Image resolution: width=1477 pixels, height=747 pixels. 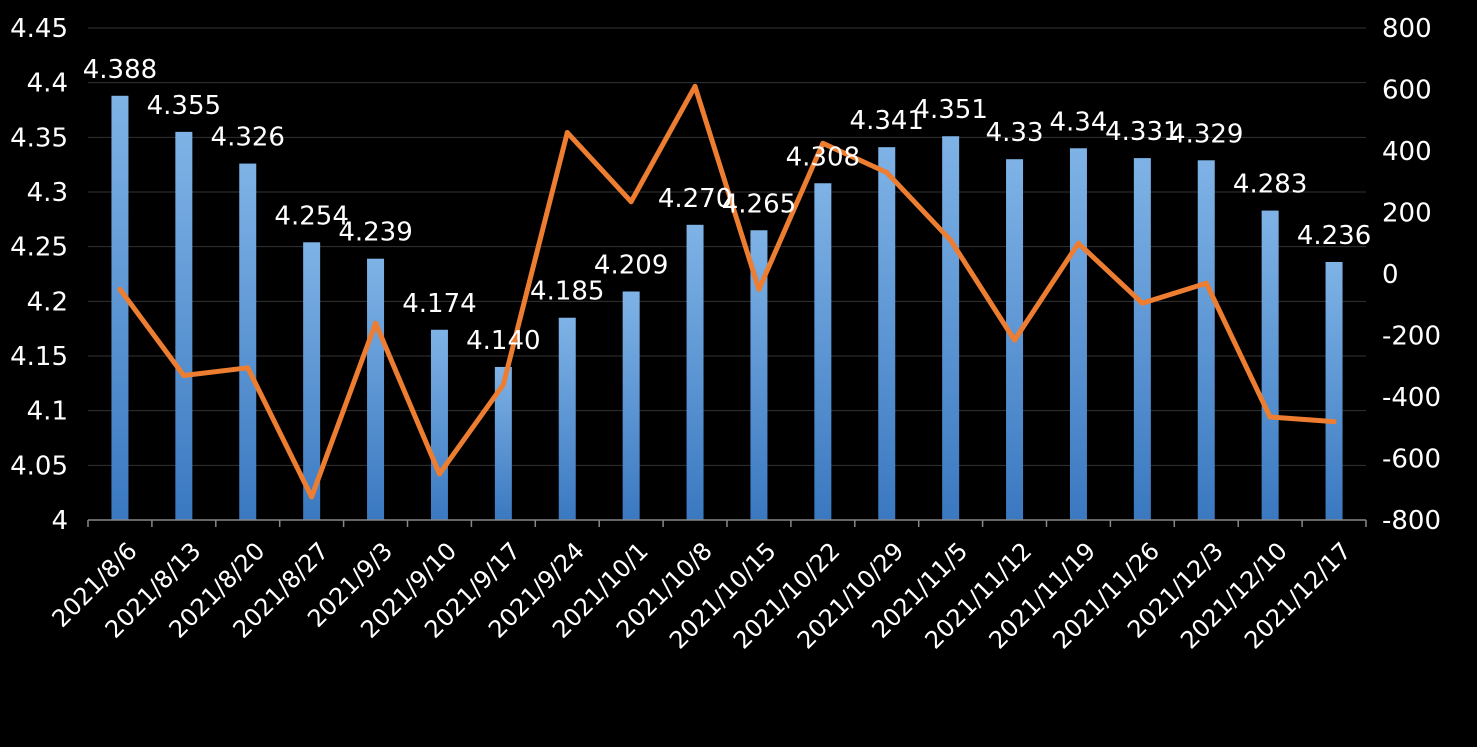 I want to click on bar-data-label: 4.236, so click(x=1334, y=236).